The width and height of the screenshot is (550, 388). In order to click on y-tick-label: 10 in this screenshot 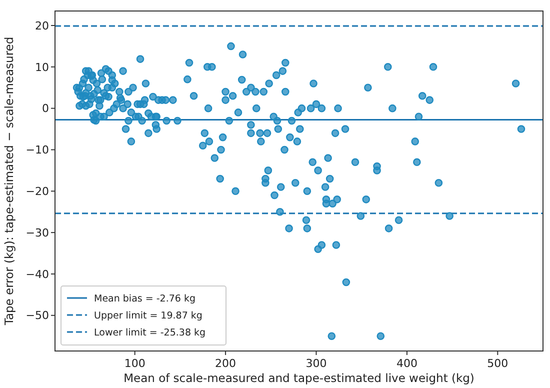, I will do `click(42, 67)`.